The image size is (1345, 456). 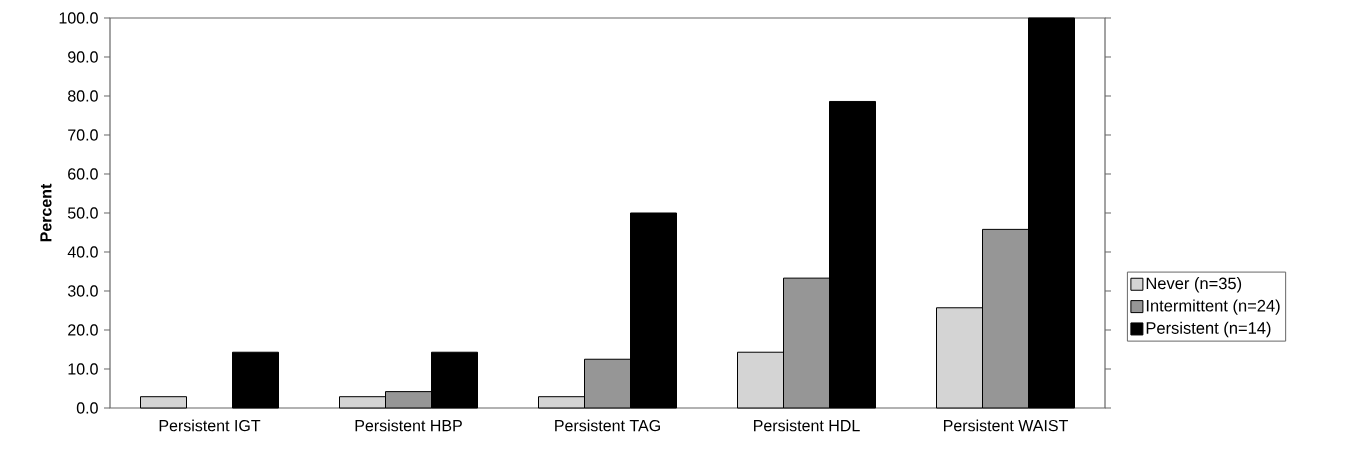 What do you see at coordinates (83, 369) in the screenshot?
I see `y-tick-label: 10.0` at bounding box center [83, 369].